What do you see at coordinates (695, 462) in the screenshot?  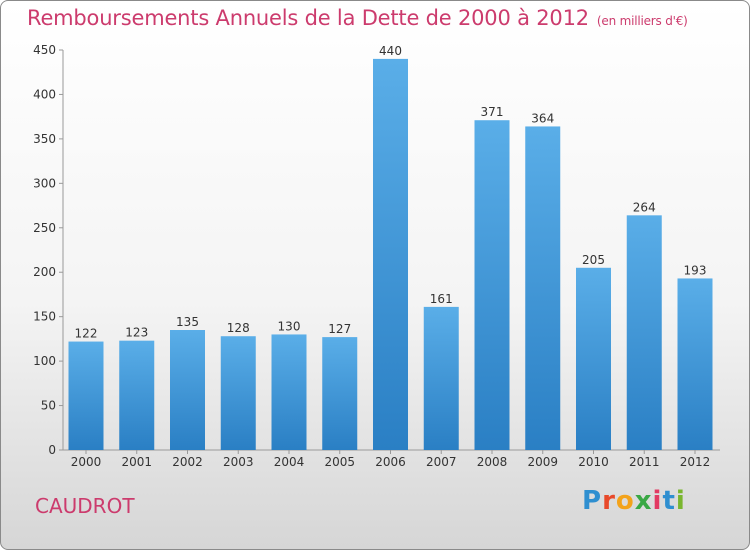 I see `x-tick-label: 2012` at bounding box center [695, 462].